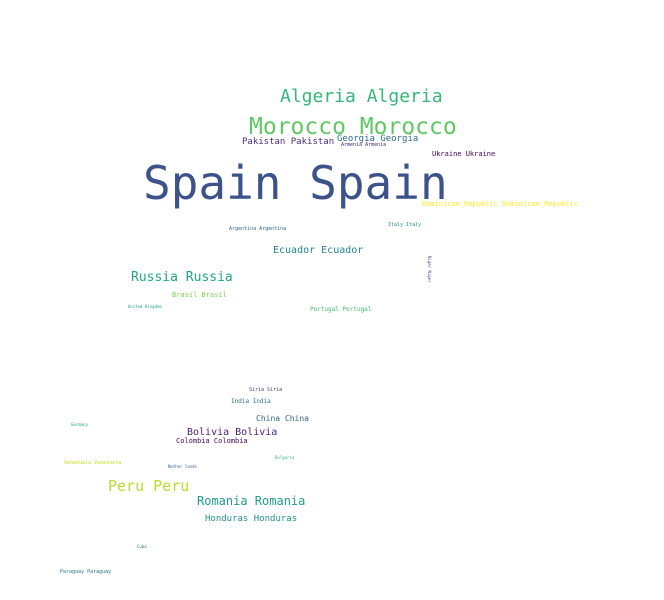  I want to click on word-honduras: Honduras Honduras, so click(251, 519).